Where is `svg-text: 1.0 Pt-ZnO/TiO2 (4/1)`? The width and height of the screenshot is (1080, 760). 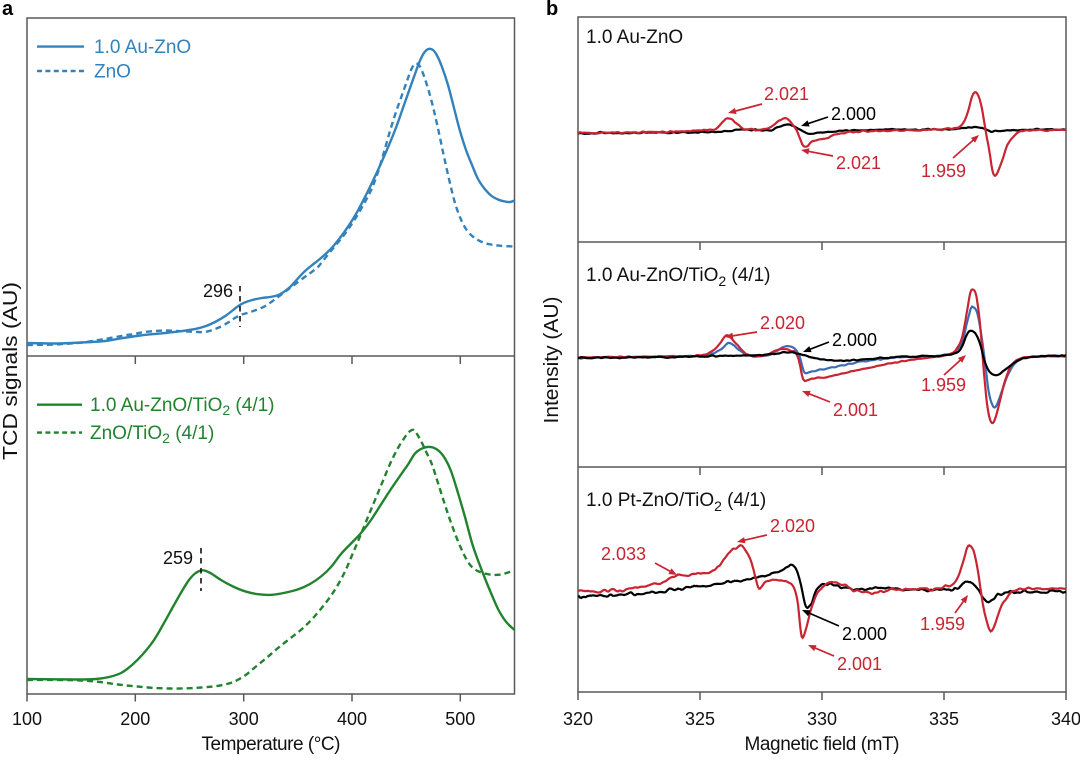 svg-text: 1.0 Pt-ZnO/TiO2 (4/1) is located at coordinates (676, 502).